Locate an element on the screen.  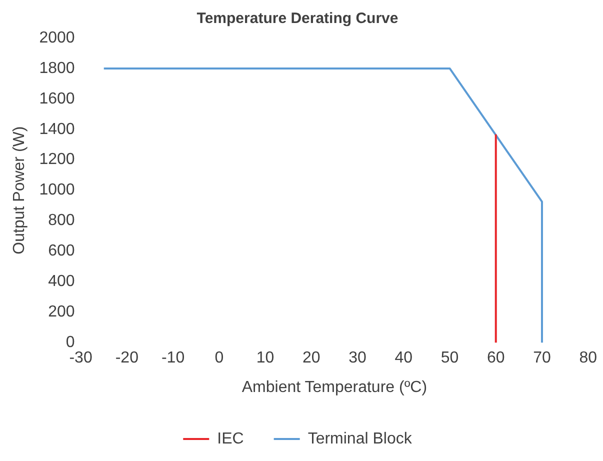
y-tick-label: 2000 is located at coordinates (57, 37).